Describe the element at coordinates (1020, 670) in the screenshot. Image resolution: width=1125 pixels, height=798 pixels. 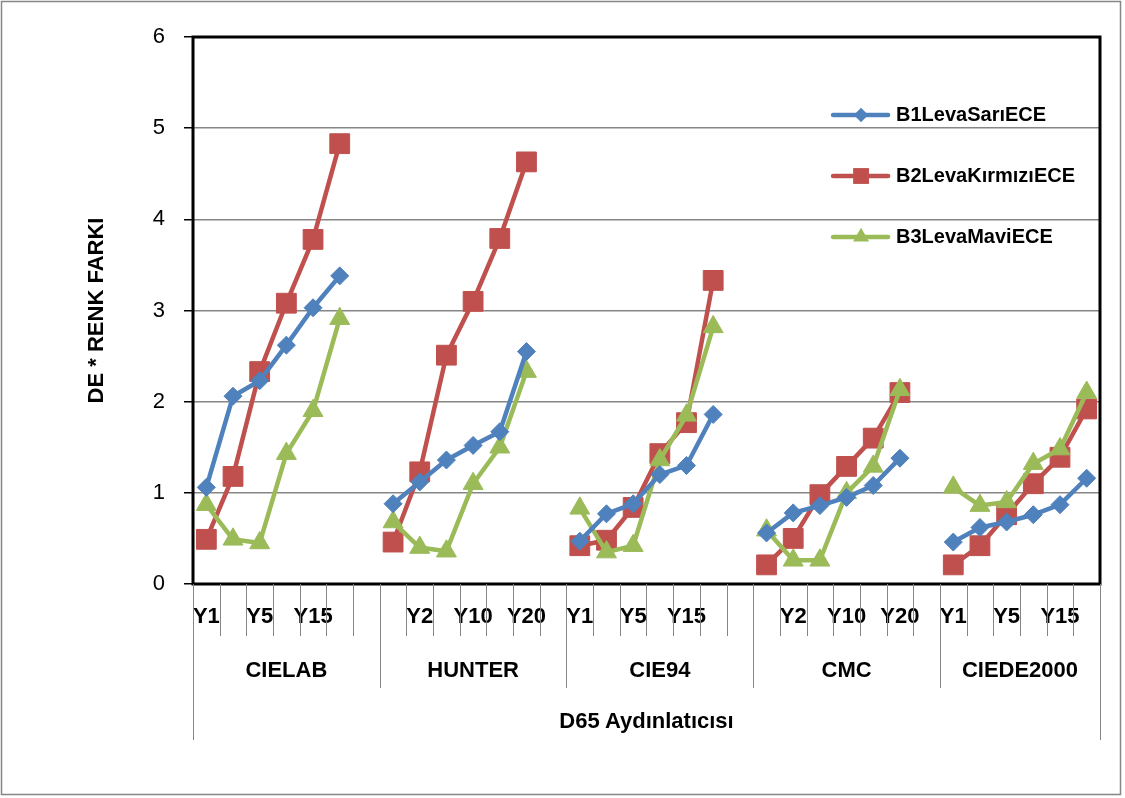
I see `text: CIEDE2000` at that location.